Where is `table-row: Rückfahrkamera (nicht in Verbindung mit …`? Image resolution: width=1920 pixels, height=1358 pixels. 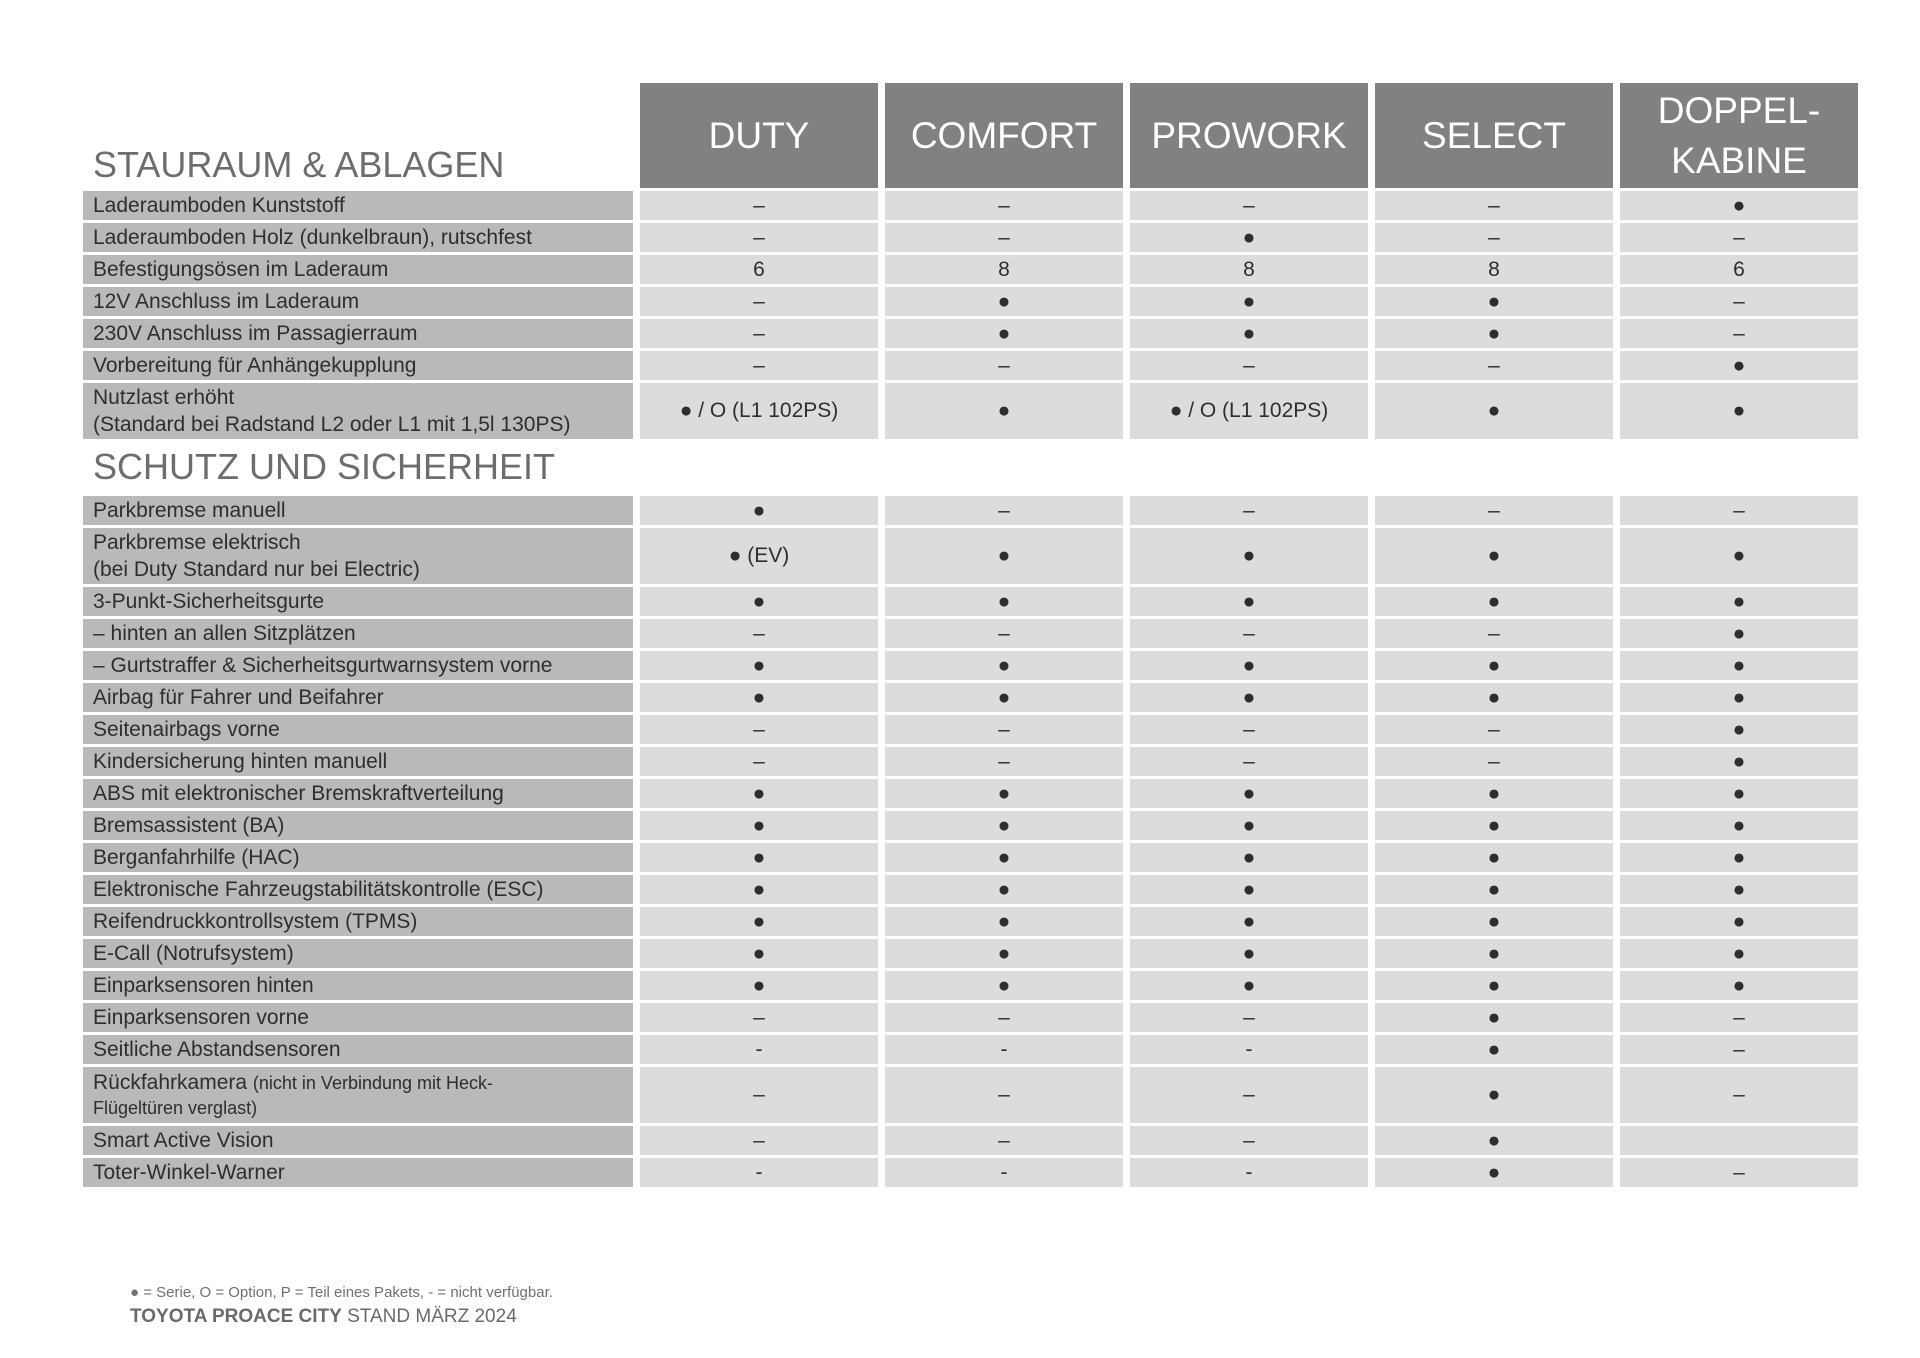 table-row: Rückfahrkamera (nicht in Verbindung mit … is located at coordinates (970, 1095).